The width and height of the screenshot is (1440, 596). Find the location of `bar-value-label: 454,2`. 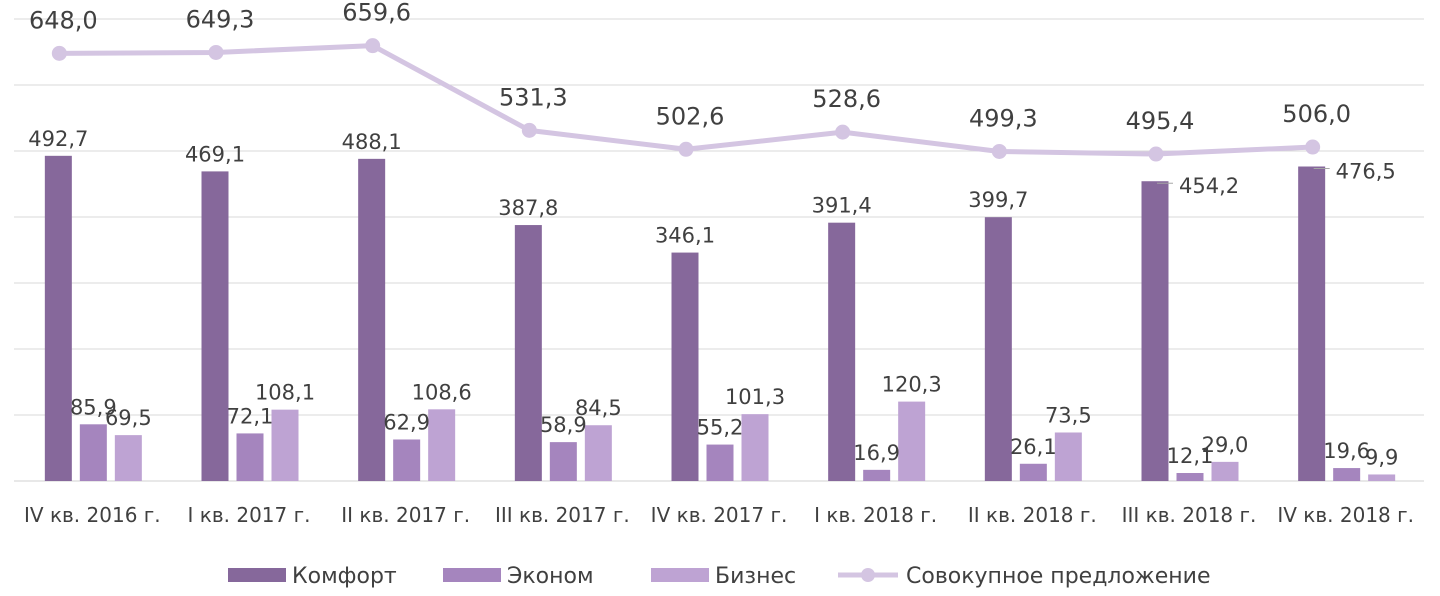

bar-value-label: 454,2 is located at coordinates (1209, 186).